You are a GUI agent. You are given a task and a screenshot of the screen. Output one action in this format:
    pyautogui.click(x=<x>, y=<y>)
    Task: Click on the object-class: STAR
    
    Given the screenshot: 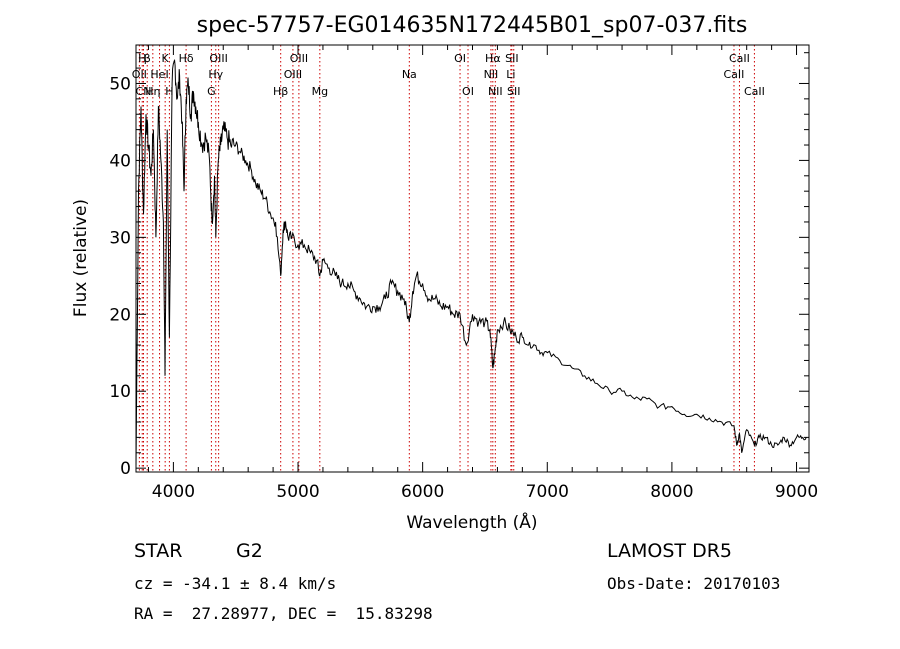 What is the action you would take?
    pyautogui.click(x=158, y=551)
    